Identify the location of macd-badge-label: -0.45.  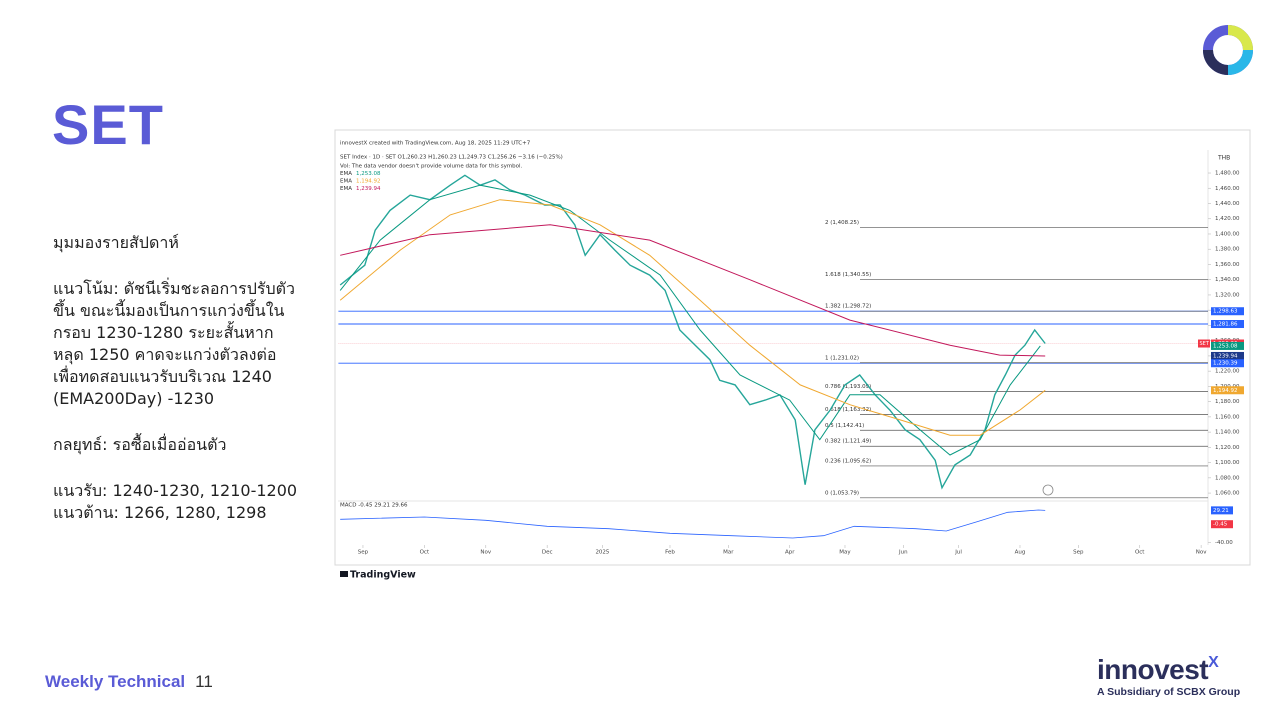
(1220, 525).